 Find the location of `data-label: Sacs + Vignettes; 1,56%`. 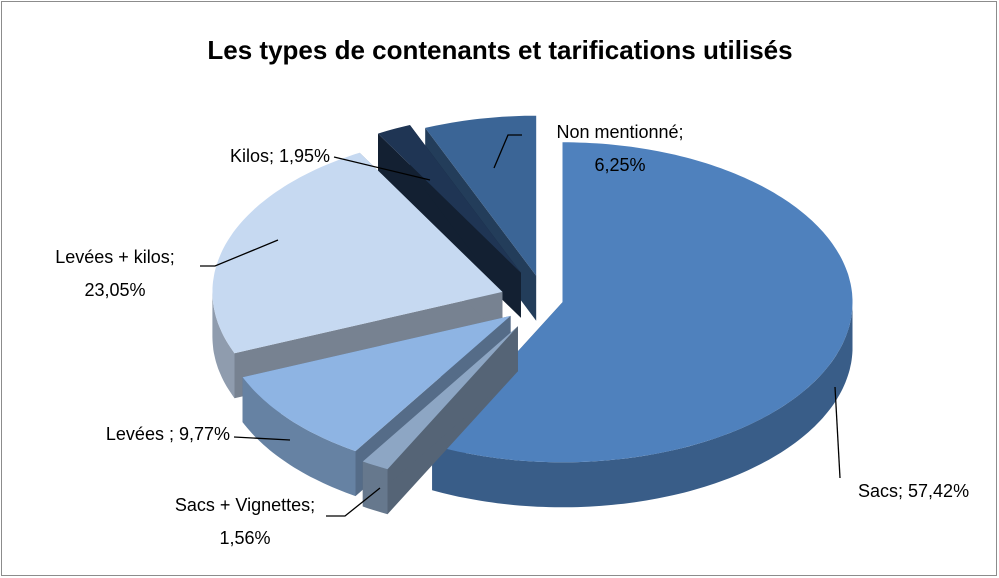

data-label: Sacs + Vignettes; 1,56% is located at coordinates (245, 521).